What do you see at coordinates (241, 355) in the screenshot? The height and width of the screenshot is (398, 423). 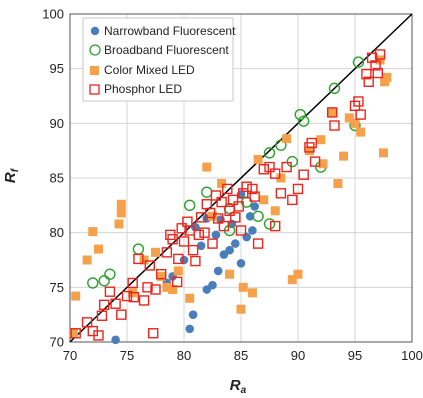 I see `x-tick-label: 85` at bounding box center [241, 355].